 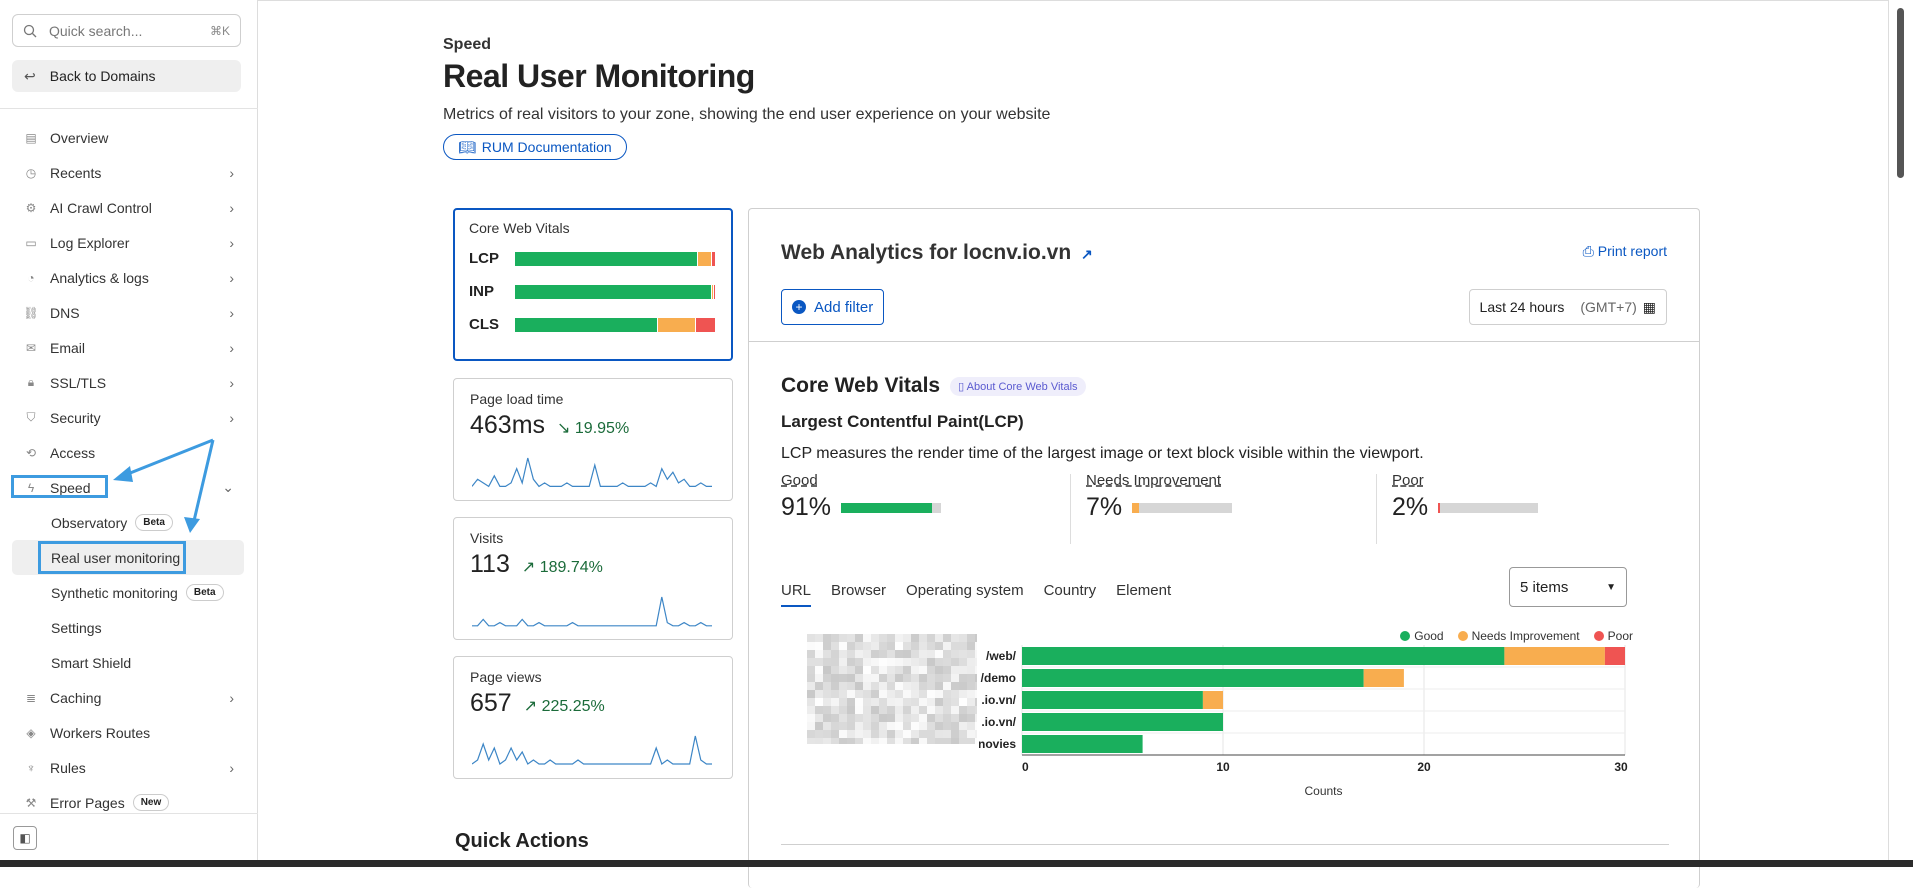 What do you see at coordinates (712, 291) in the screenshot?
I see `cwv-bar-ni` at bounding box center [712, 291].